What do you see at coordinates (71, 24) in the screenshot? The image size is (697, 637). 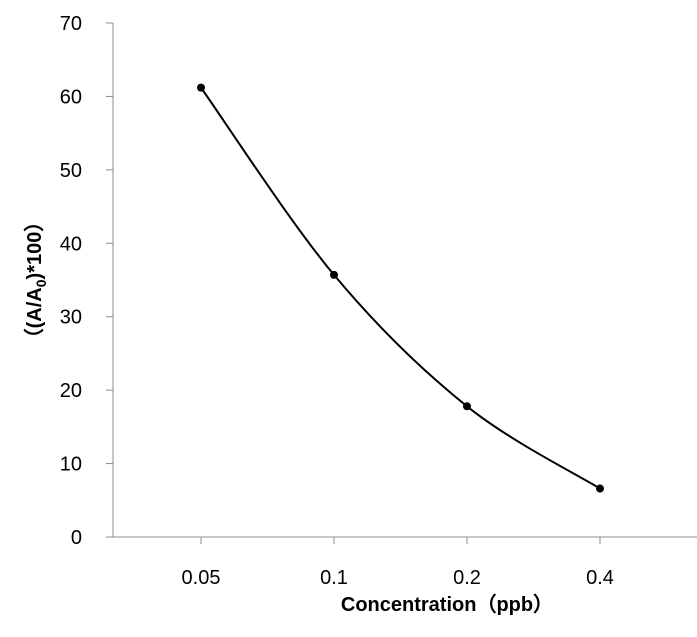 I see `y-tick-label: 70` at bounding box center [71, 24].